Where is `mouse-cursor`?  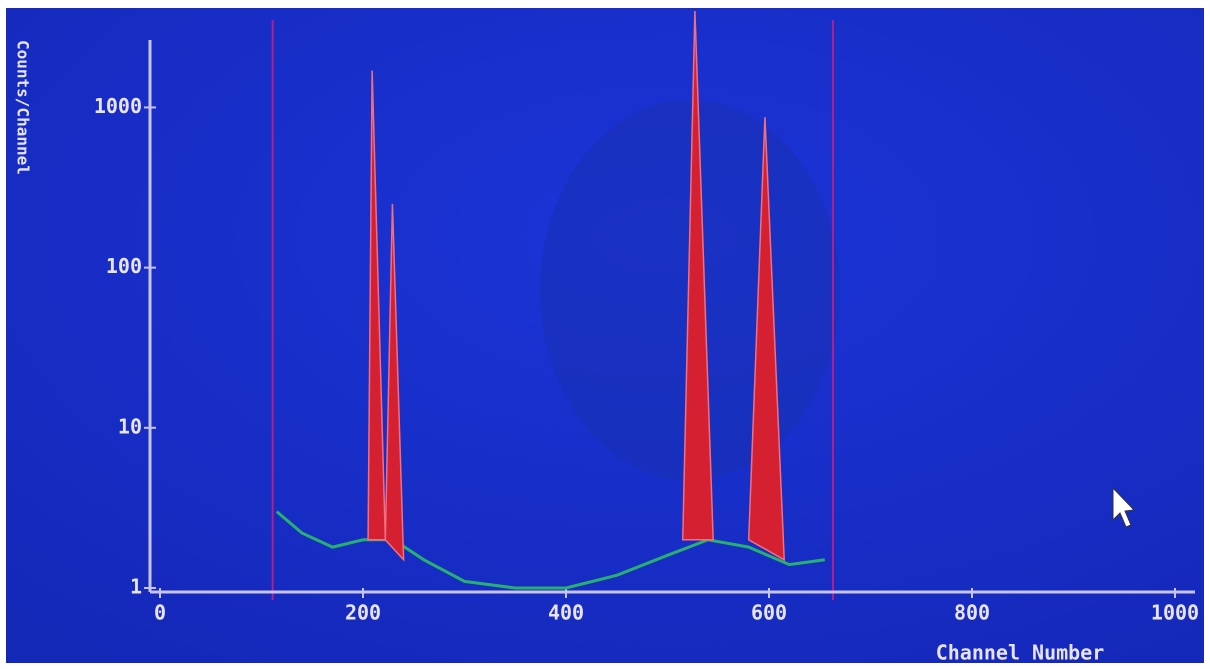
mouse-cursor is located at coordinates (1124, 507).